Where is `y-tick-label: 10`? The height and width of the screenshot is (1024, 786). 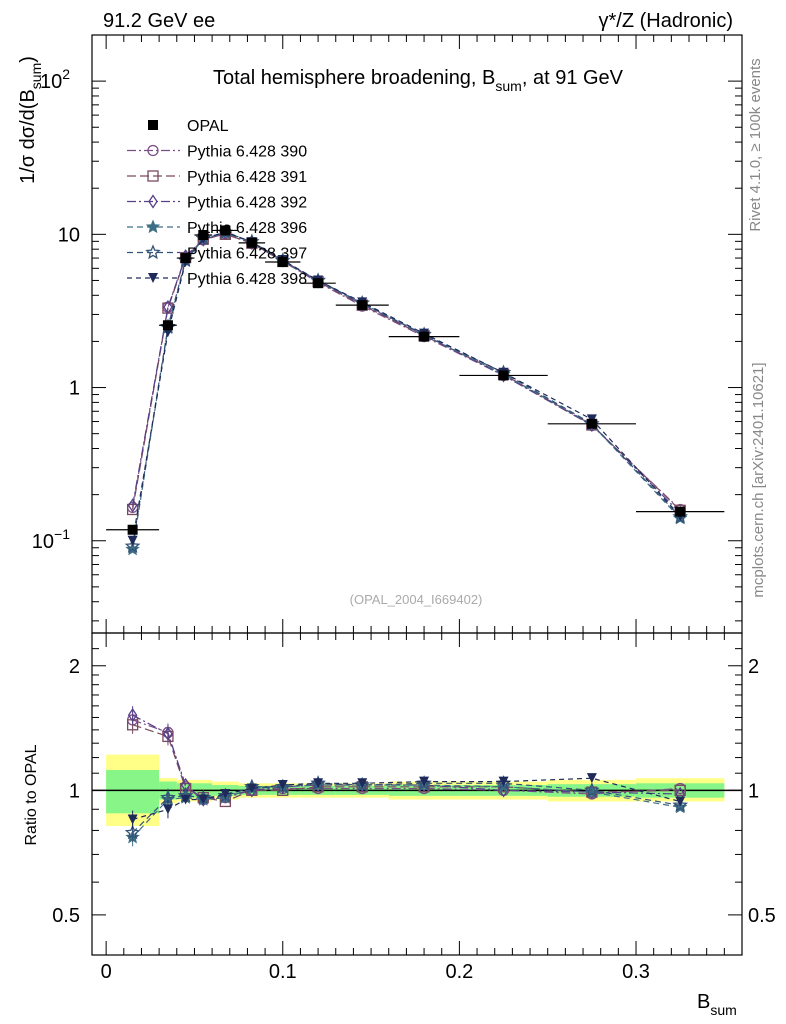
y-tick-label: 10 is located at coordinates (69, 235).